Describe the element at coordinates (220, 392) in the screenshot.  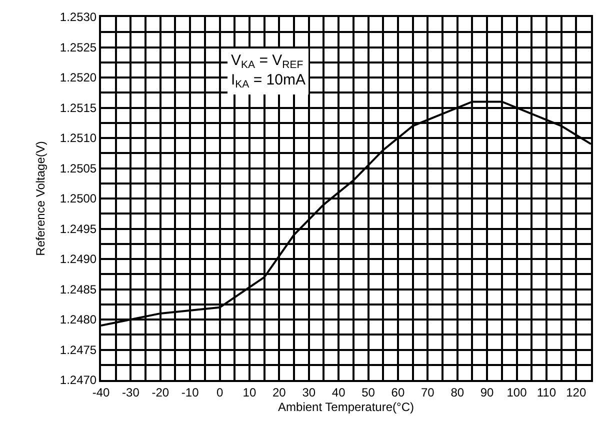
I see `x-tick-label: 0` at that location.